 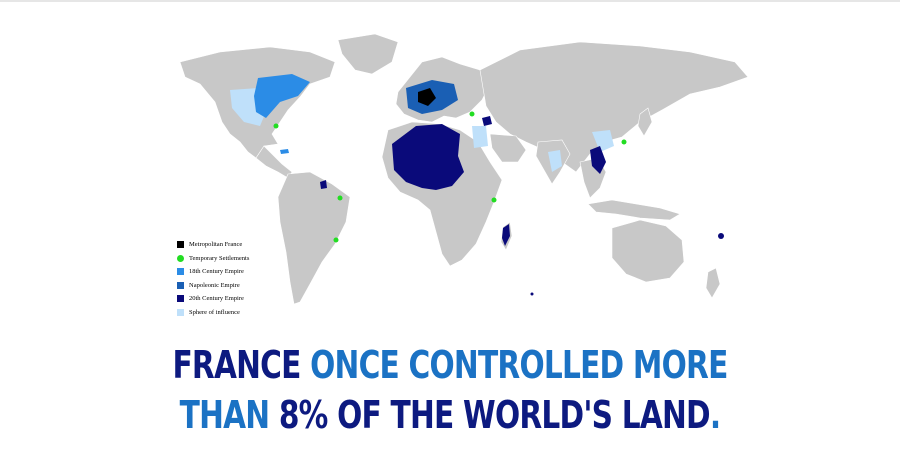 What do you see at coordinates (274, 162) in the screenshot?
I see `central-america` at bounding box center [274, 162].